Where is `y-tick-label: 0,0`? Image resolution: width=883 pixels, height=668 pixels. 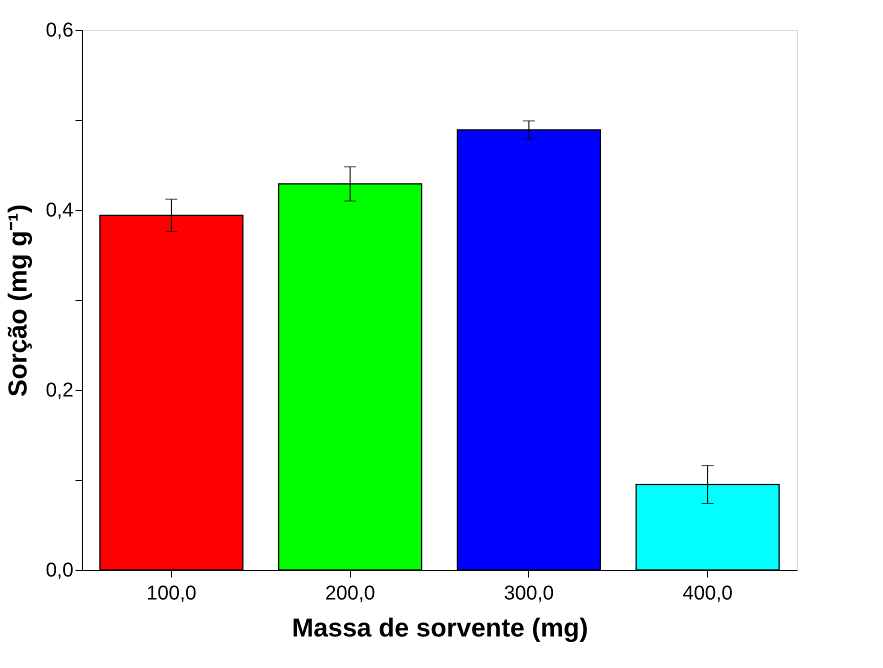
y-tick-label: 0,0 is located at coordinates (60, 571).